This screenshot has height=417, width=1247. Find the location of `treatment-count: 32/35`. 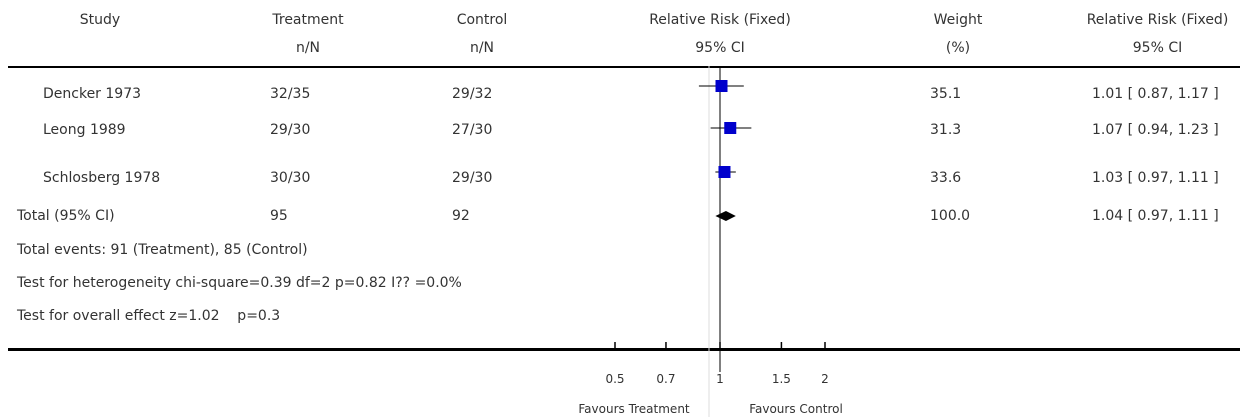

treatment-count: 32/35 is located at coordinates (290, 94).